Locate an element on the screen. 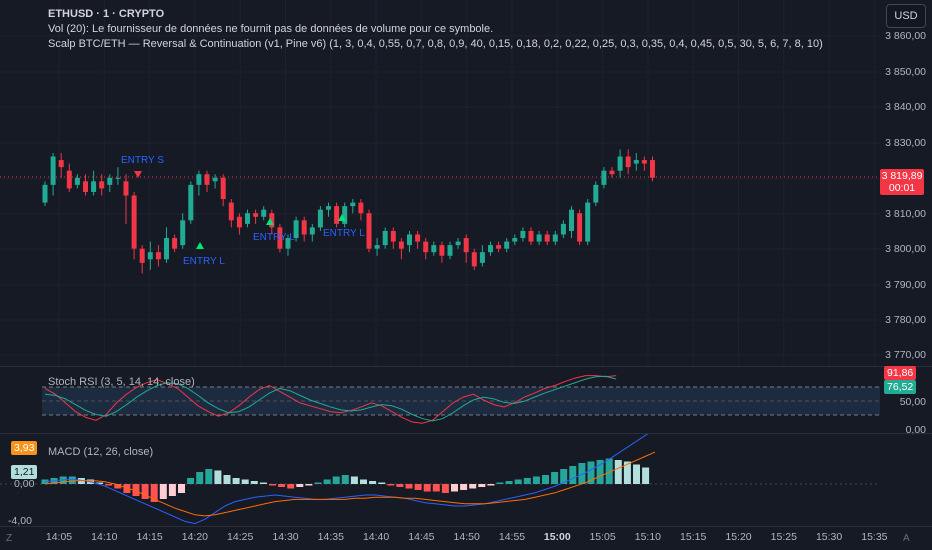  stoch-rsi-legend: Stoch RSI (3, 5, 14, 14, close) is located at coordinates (121, 382).